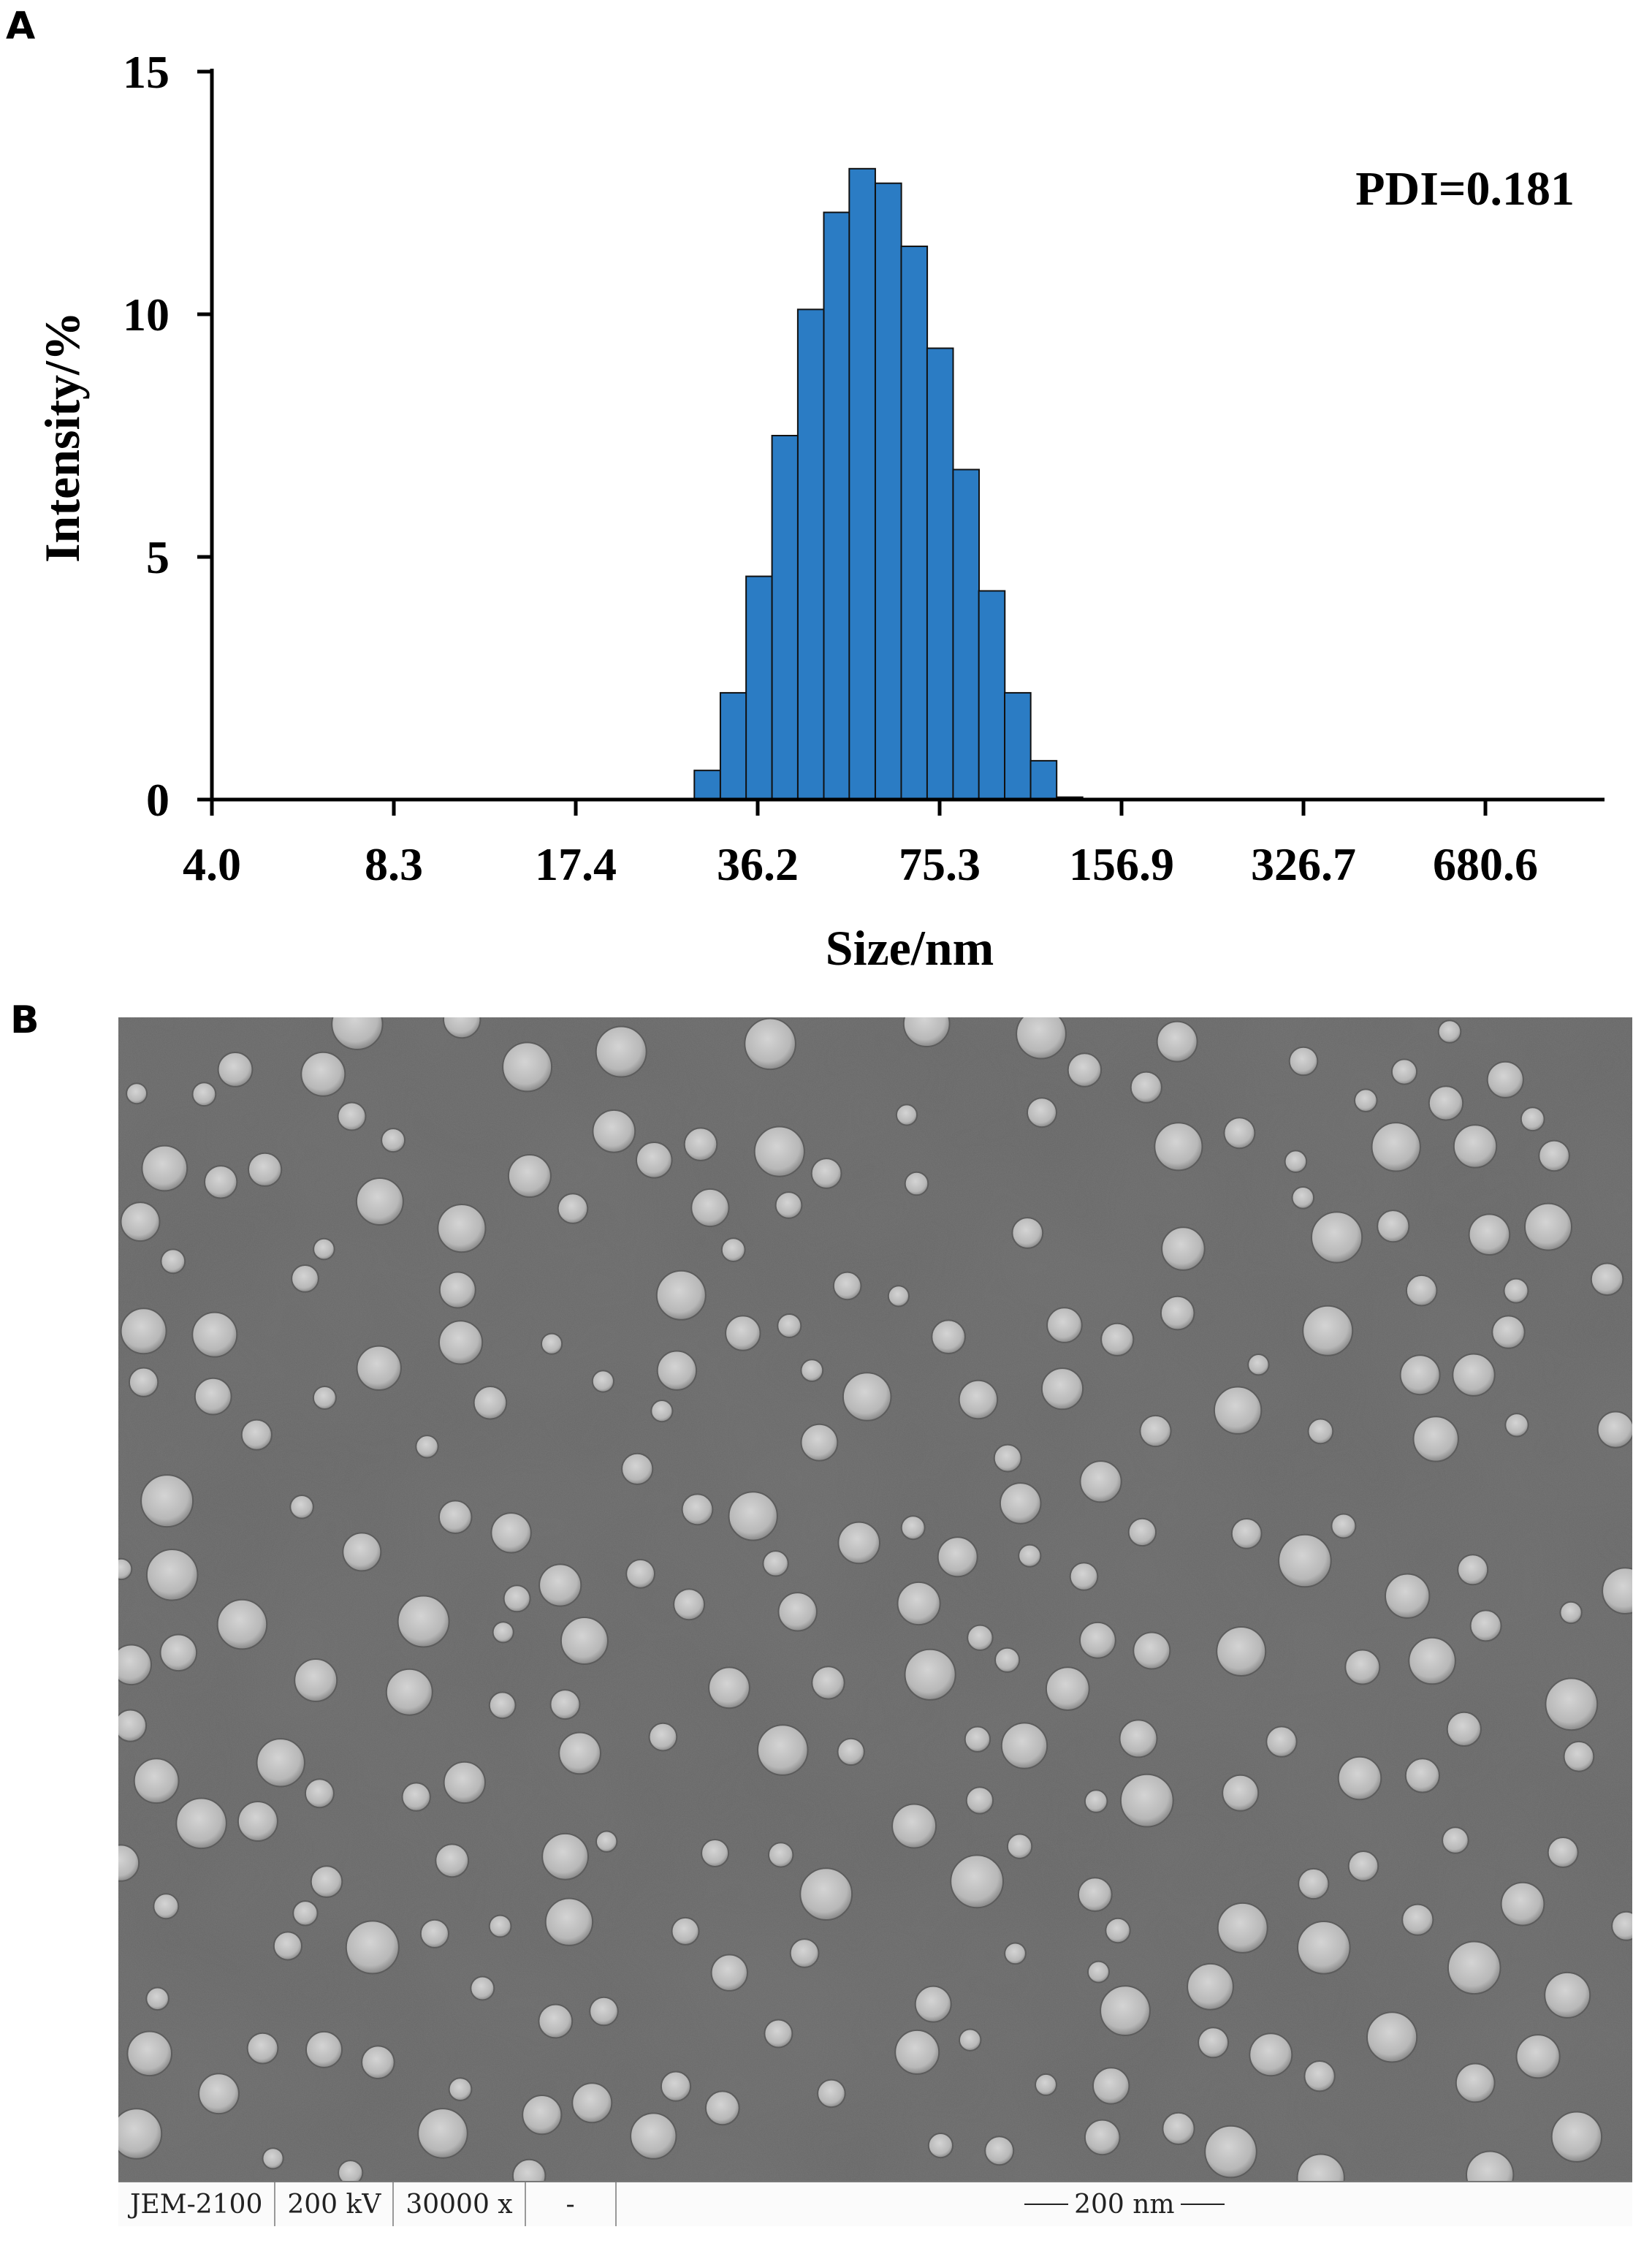 The height and width of the screenshot is (2243, 1652). What do you see at coordinates (940, 864) in the screenshot?
I see `x-tick-label: 75.3` at bounding box center [940, 864].